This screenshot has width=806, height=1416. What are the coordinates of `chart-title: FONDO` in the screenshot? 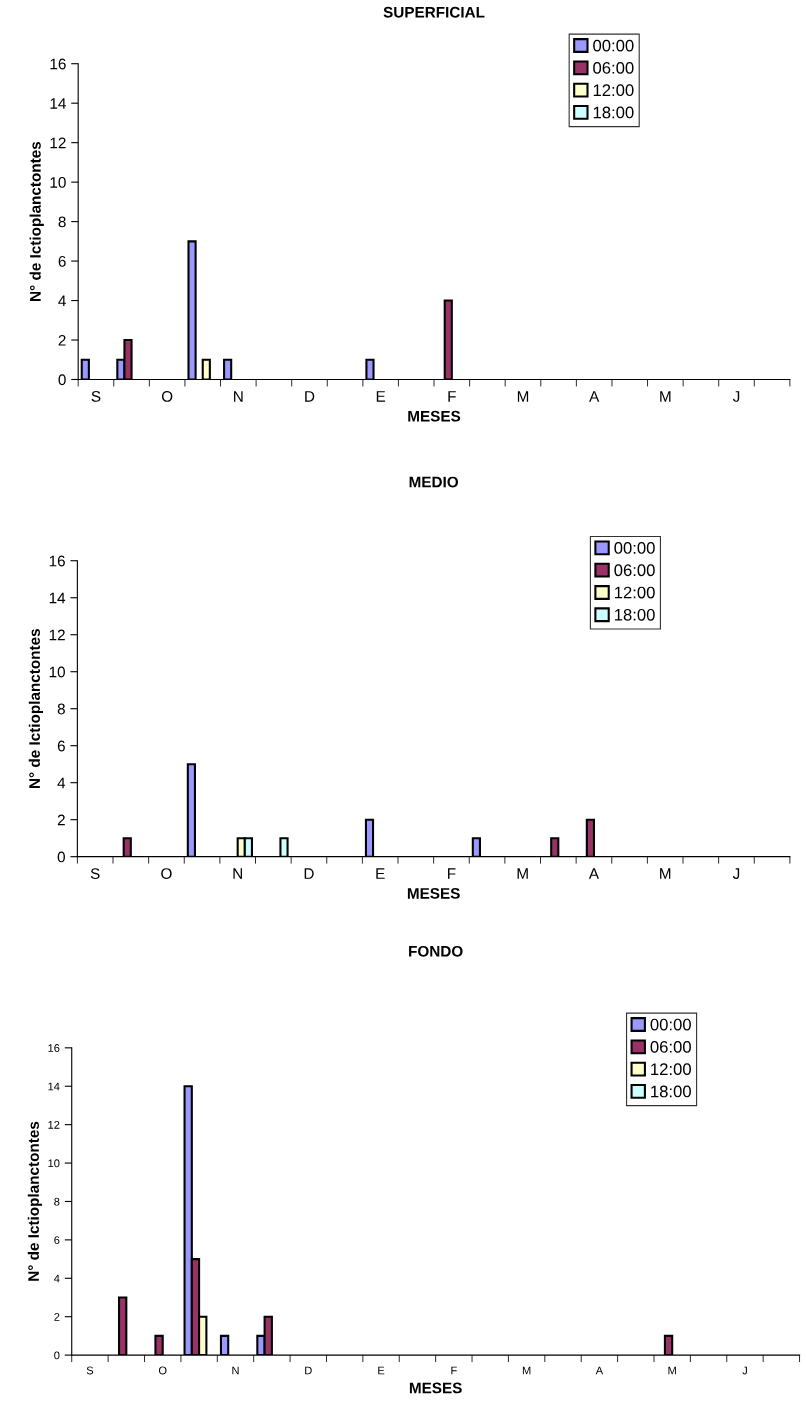 It's located at (436, 951).